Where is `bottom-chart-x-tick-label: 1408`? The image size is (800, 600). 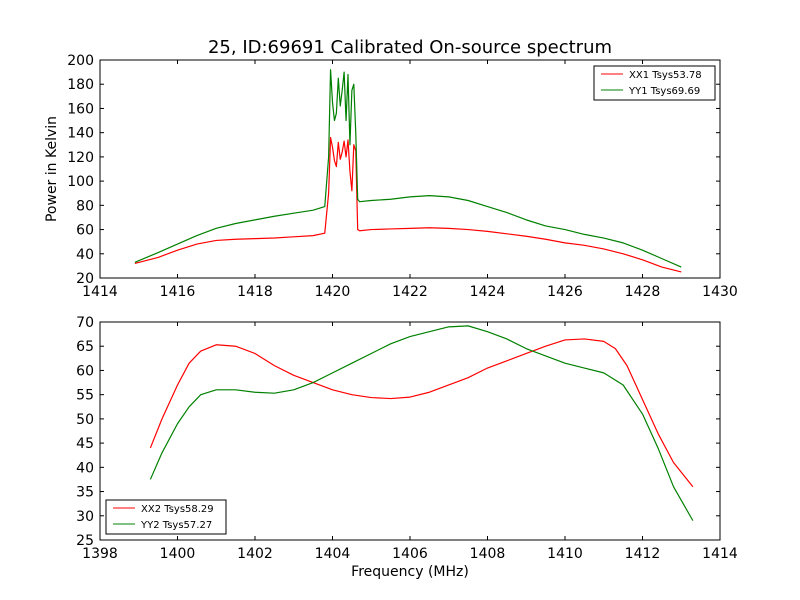
bottom-chart-x-tick-label: 1408 is located at coordinates (488, 554).